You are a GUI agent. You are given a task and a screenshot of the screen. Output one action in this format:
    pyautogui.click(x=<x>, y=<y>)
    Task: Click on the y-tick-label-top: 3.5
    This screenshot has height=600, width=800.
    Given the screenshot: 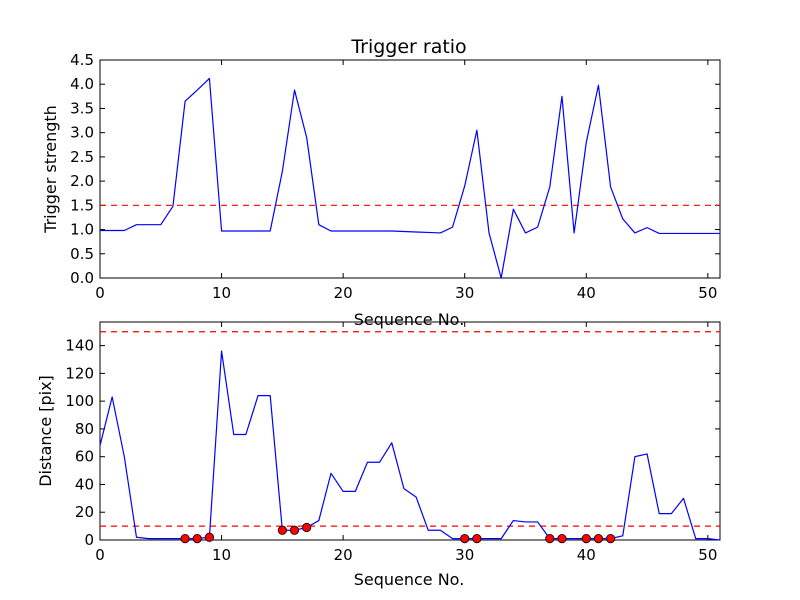 What is the action you would take?
    pyautogui.click(x=82, y=108)
    